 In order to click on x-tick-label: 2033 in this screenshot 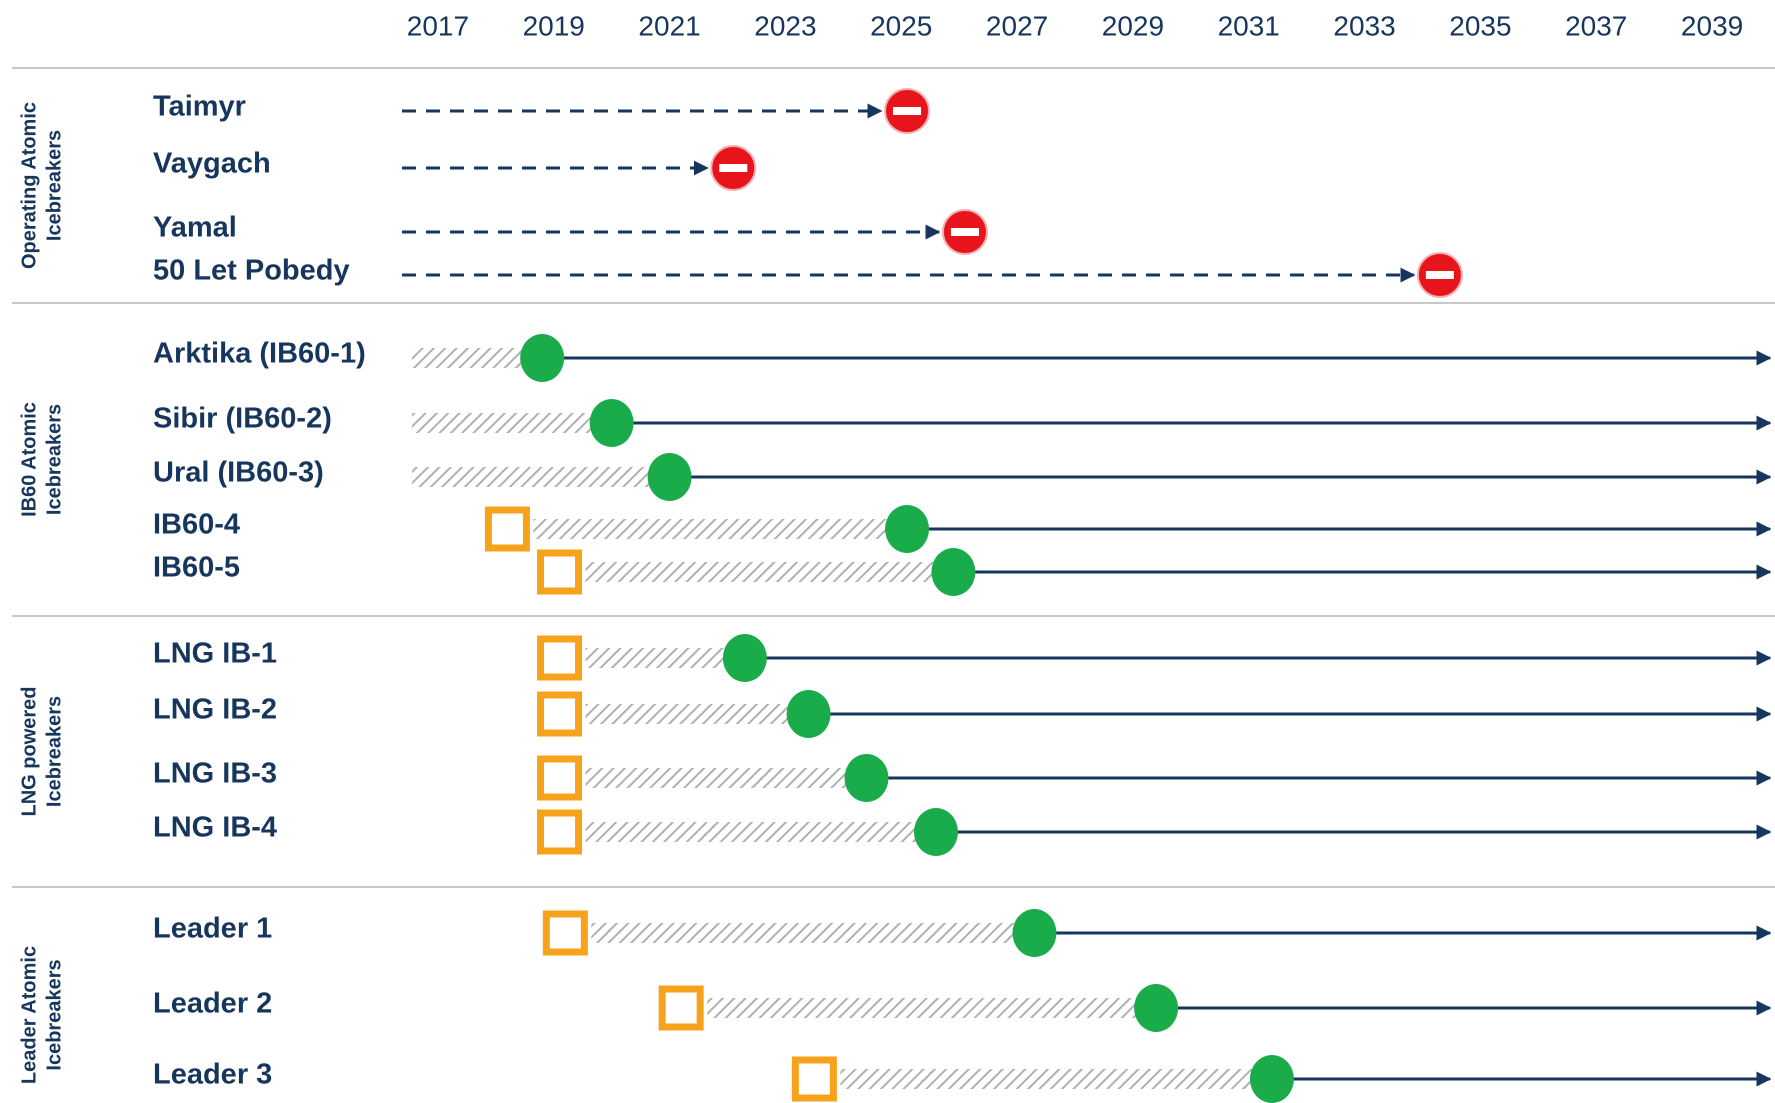, I will do `click(1364, 25)`.